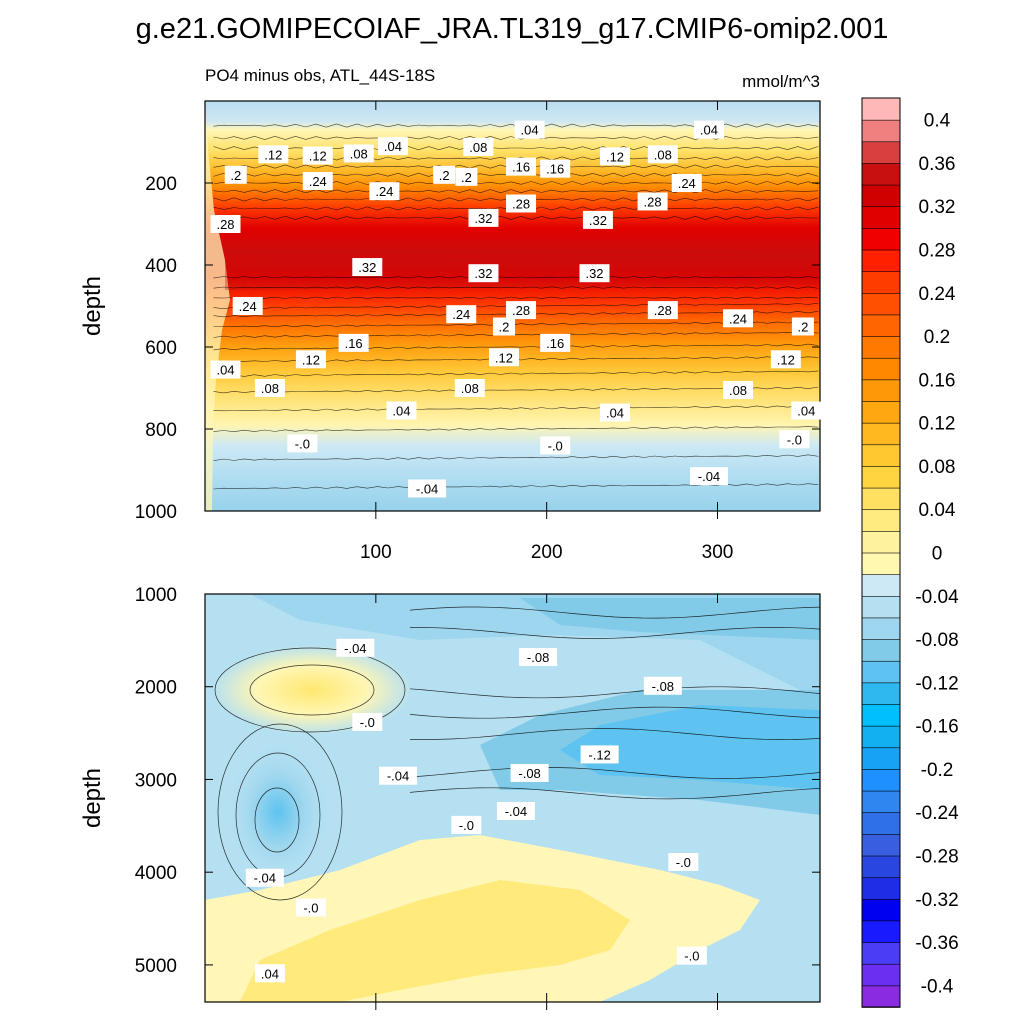 The height and width of the screenshot is (1024, 1024). I want to click on contour-label: .24, so click(686, 183).